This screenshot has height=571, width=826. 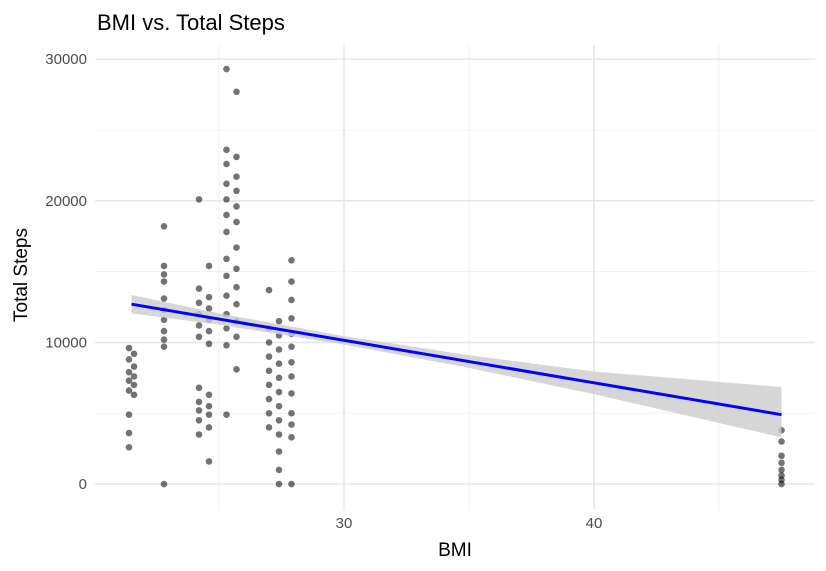 I want to click on x-tick-label: 30, so click(x=344, y=523).